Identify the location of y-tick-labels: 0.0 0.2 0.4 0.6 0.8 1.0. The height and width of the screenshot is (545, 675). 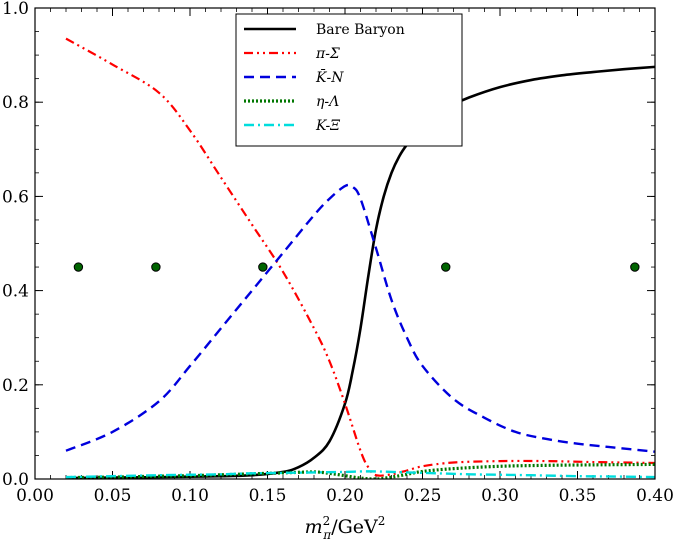
(15, 245).